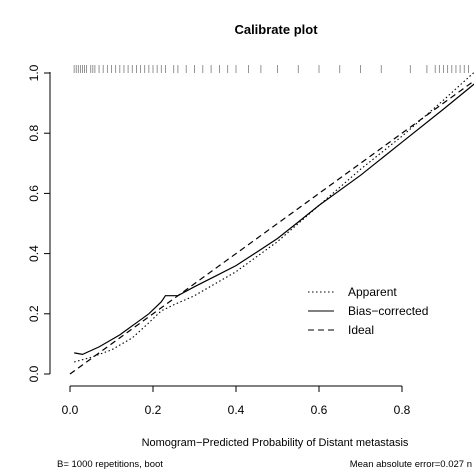 The width and height of the screenshot is (474, 474). What do you see at coordinates (34, 373) in the screenshot?
I see `y-tick-label: 0.0` at bounding box center [34, 373].